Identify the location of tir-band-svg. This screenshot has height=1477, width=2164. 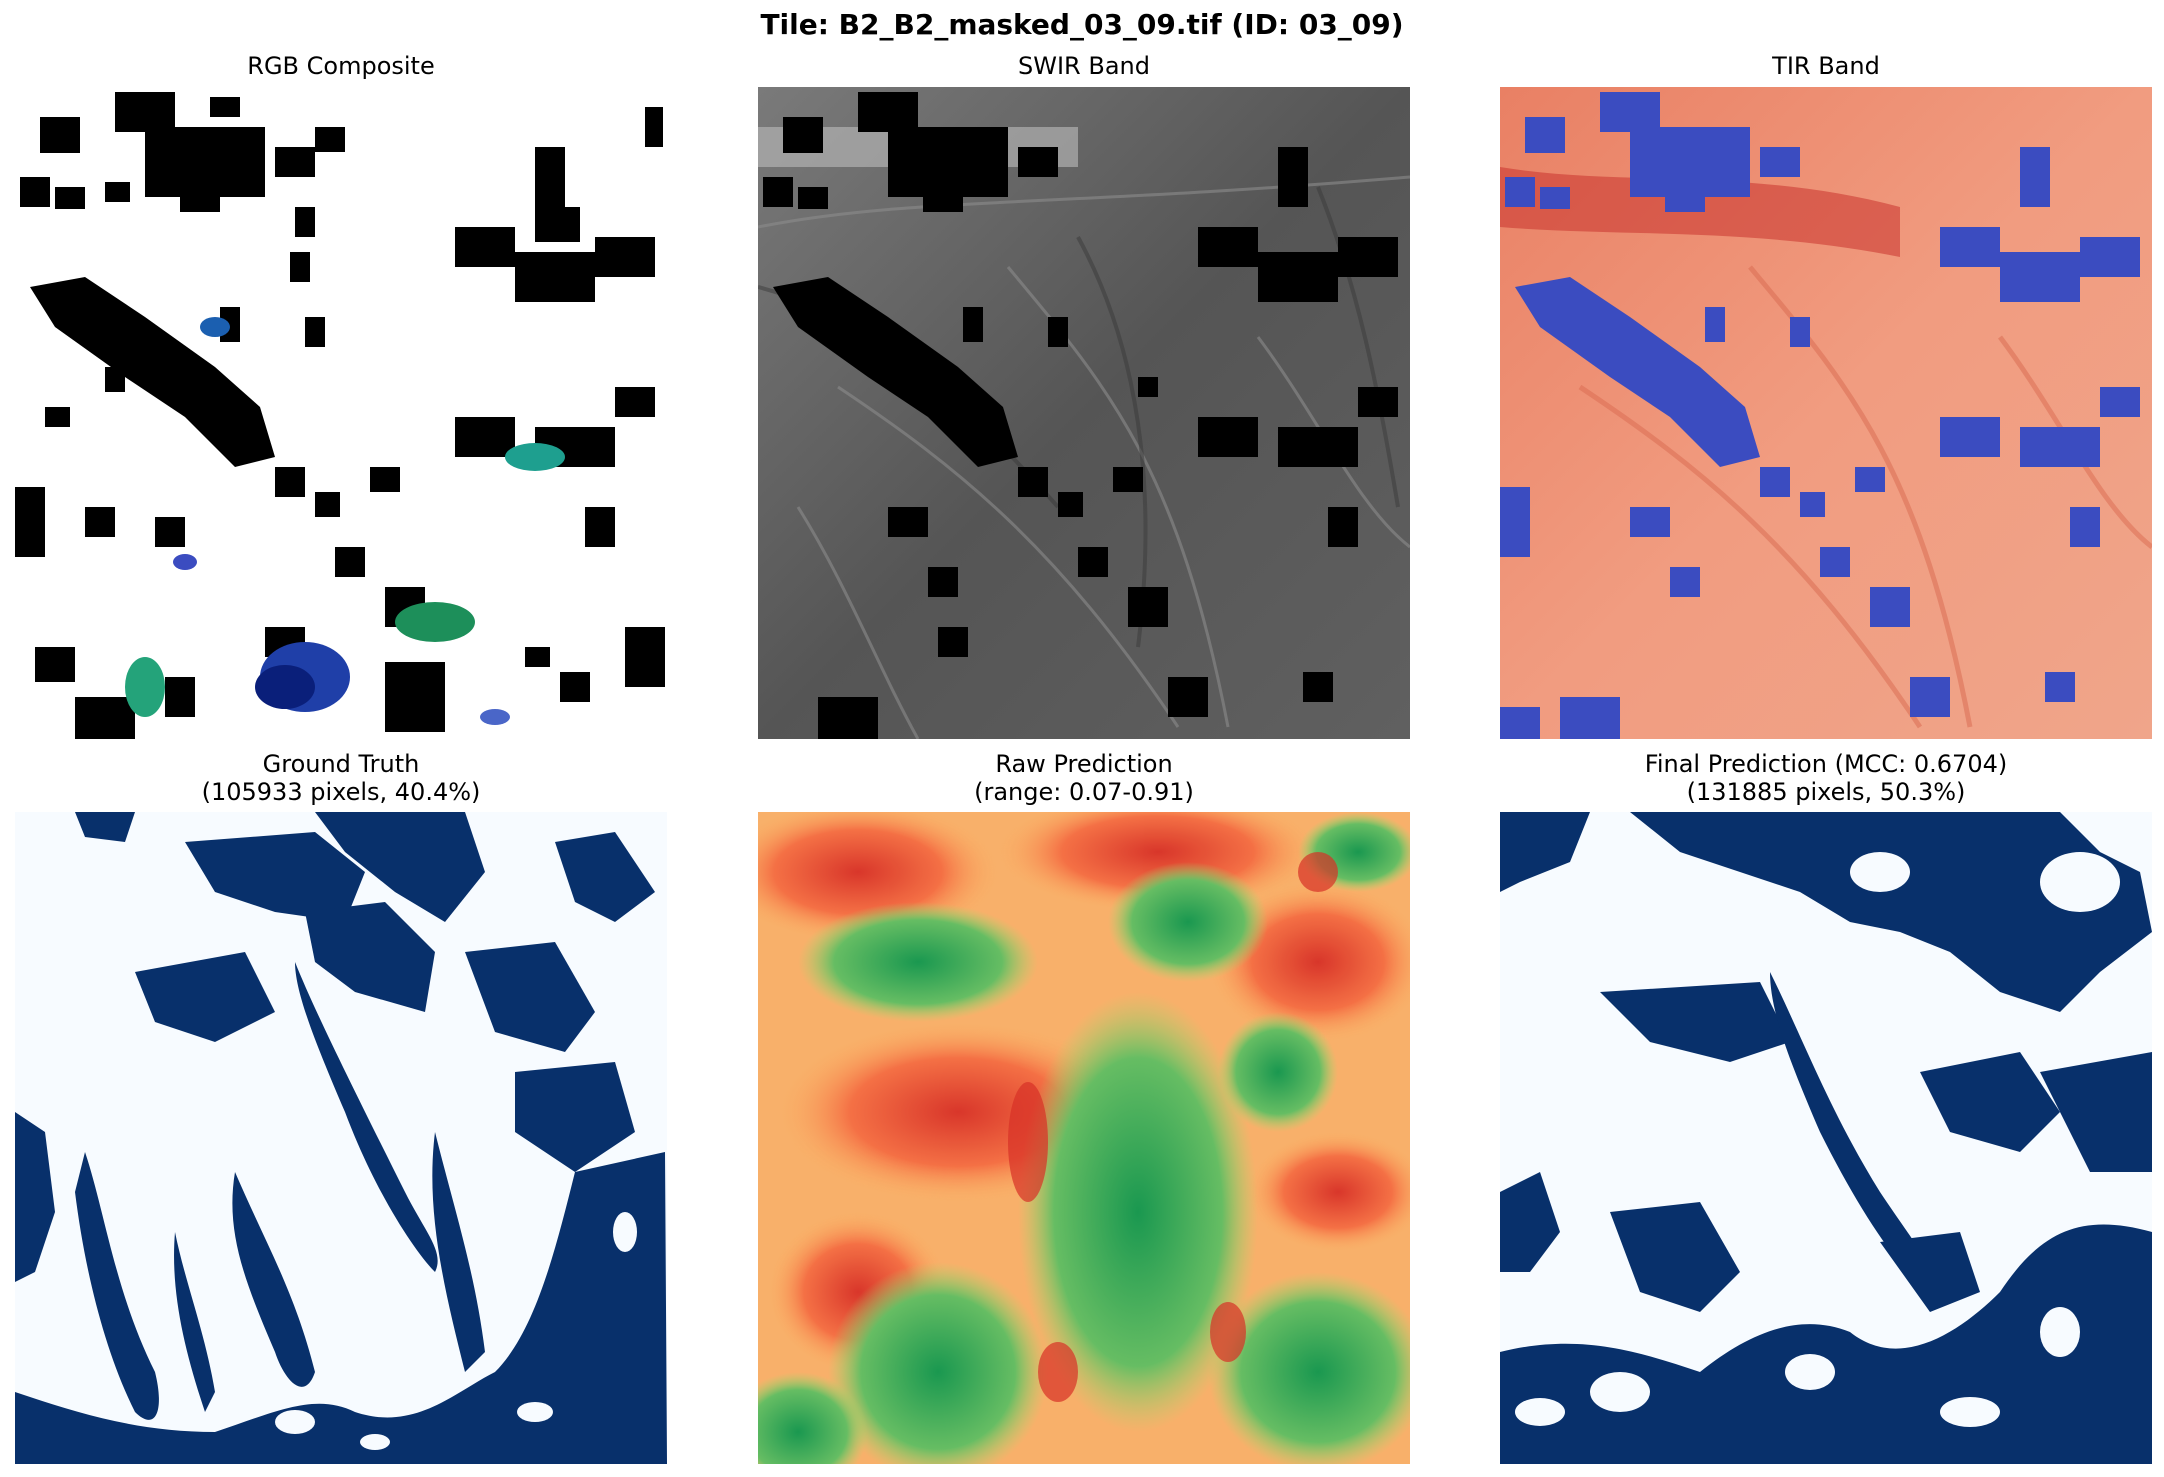
(1826, 413).